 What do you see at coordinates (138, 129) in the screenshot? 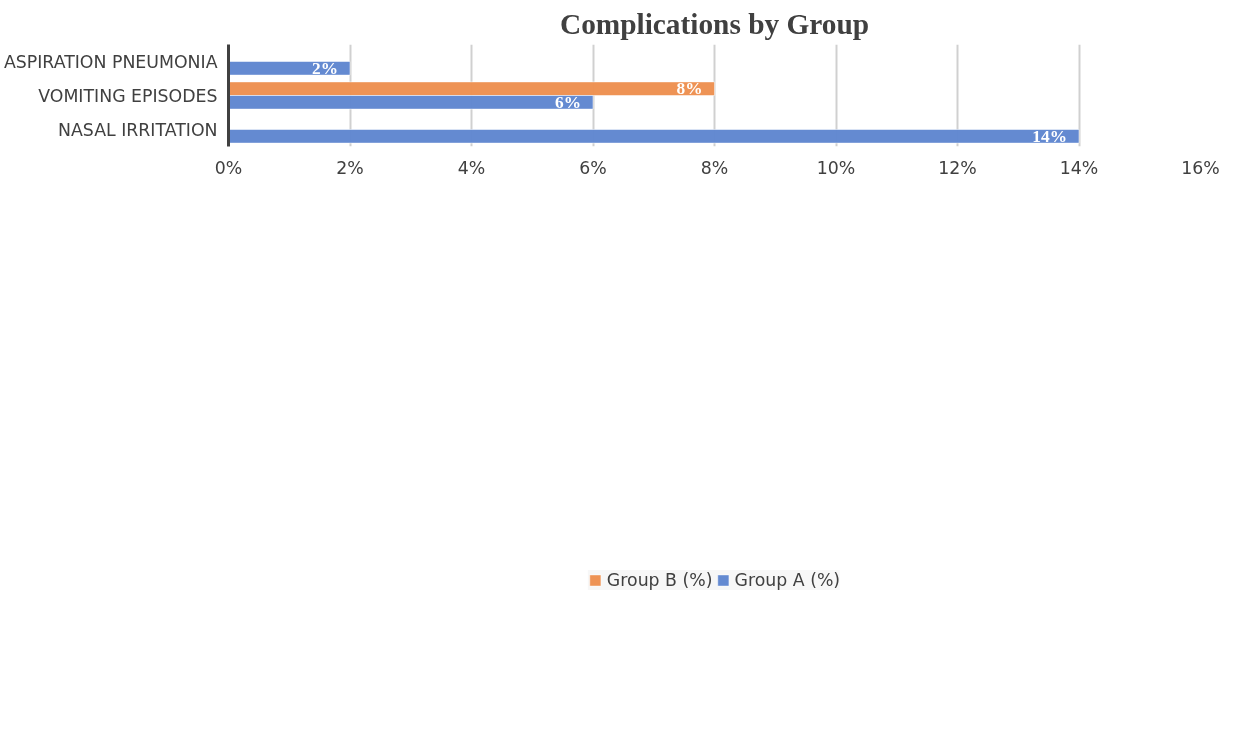
I see `y-tick-label: NASAL IRRITATION` at bounding box center [138, 129].